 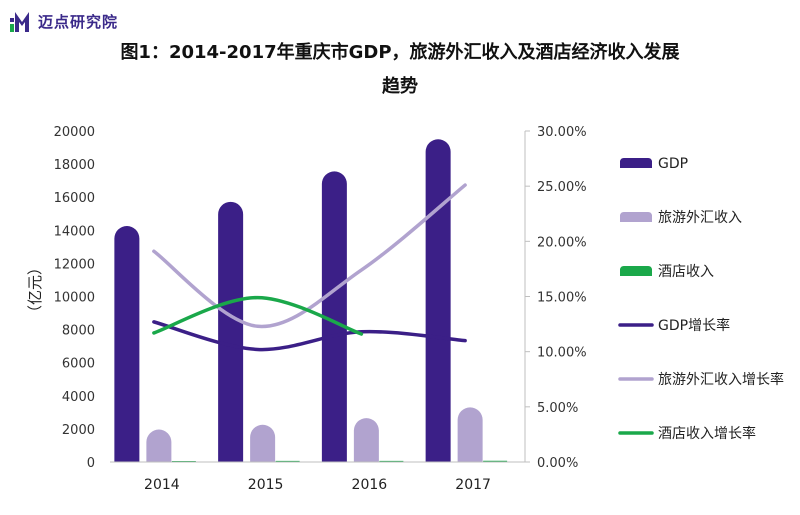 I want to click on y-tick-right: 30.00%, so click(x=562, y=132).